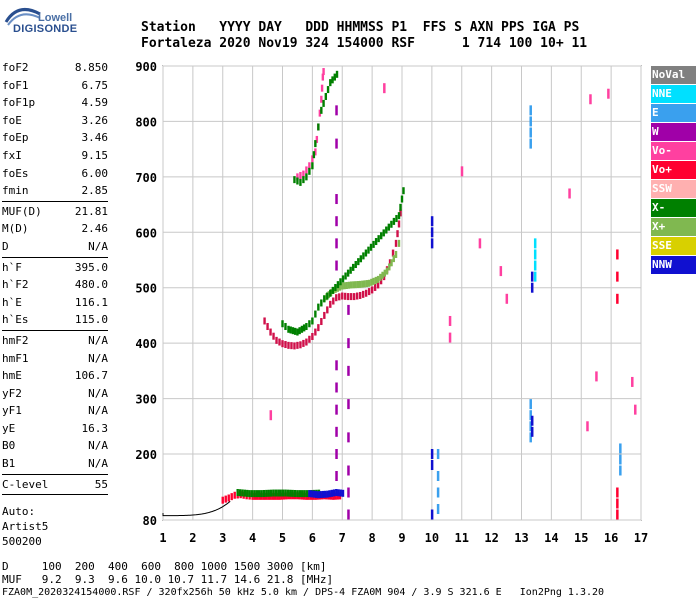 The image size is (700, 600). I want to click on param-value: 6.00, so click(95, 173).